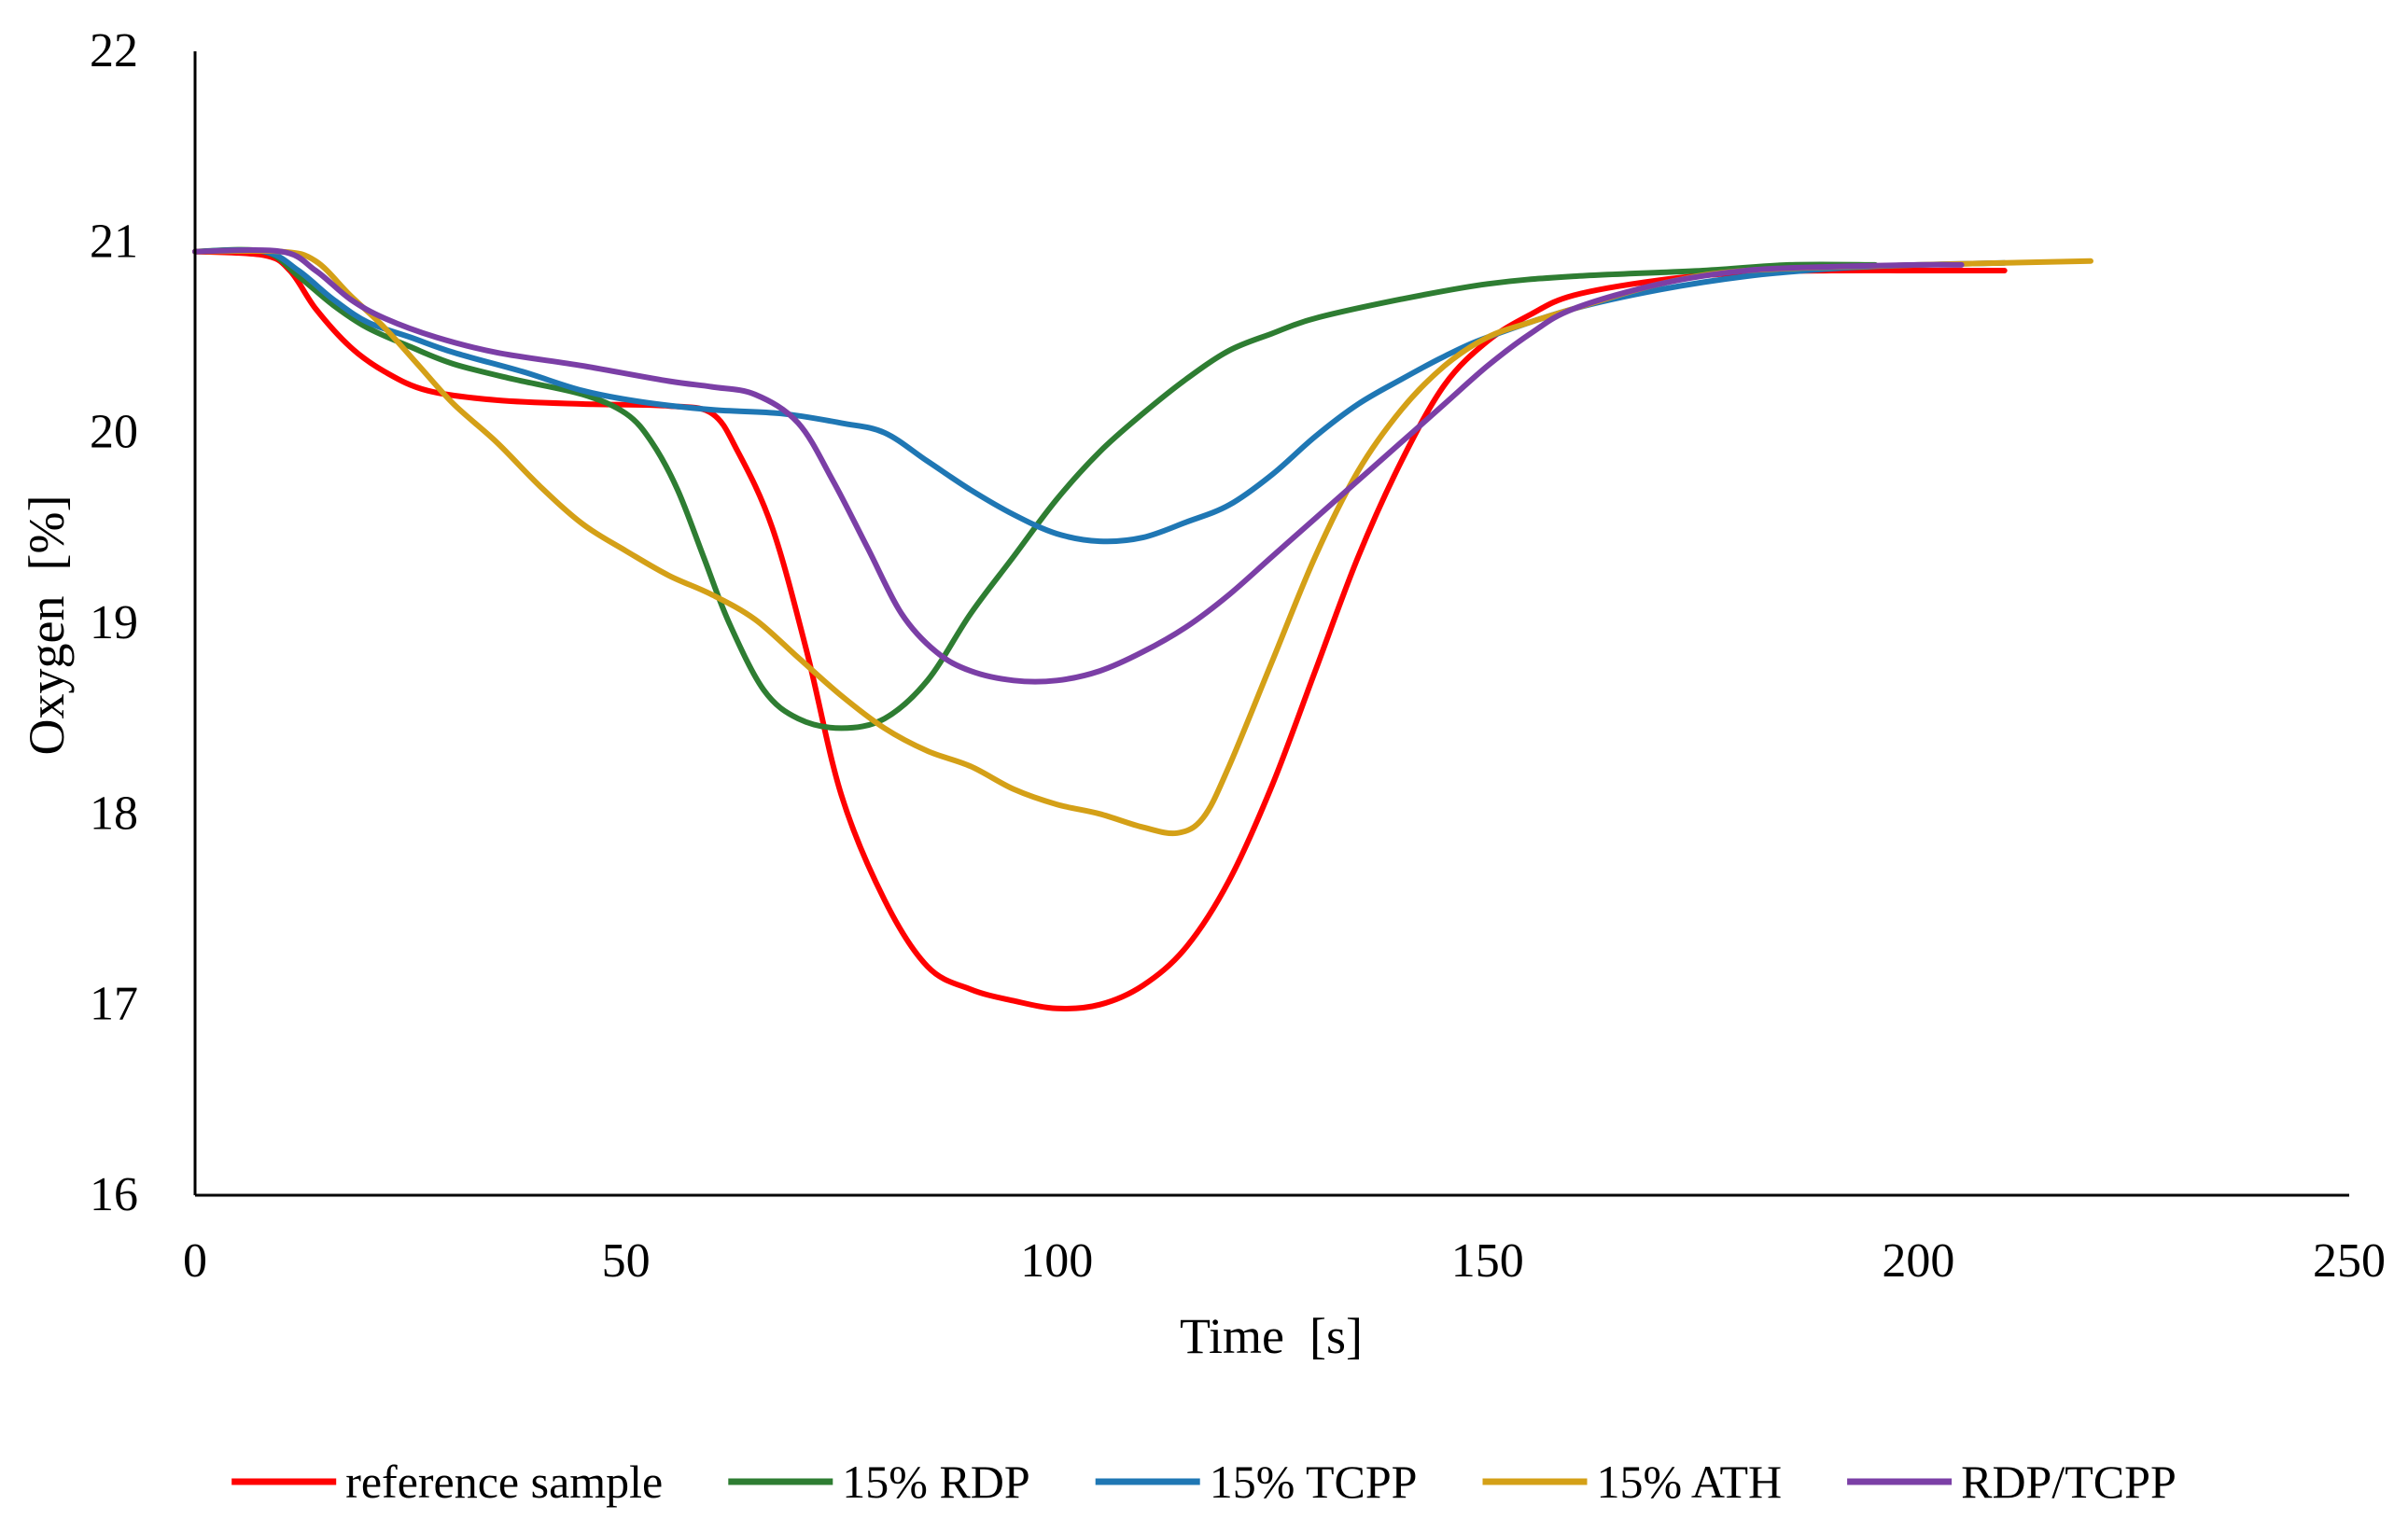  I want to click on x-tick-label: 50, so click(626, 1261).